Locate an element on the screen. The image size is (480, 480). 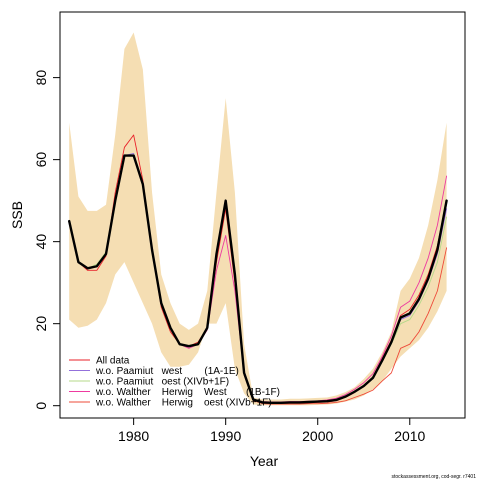
legend-label: All data is located at coordinates (113, 361).